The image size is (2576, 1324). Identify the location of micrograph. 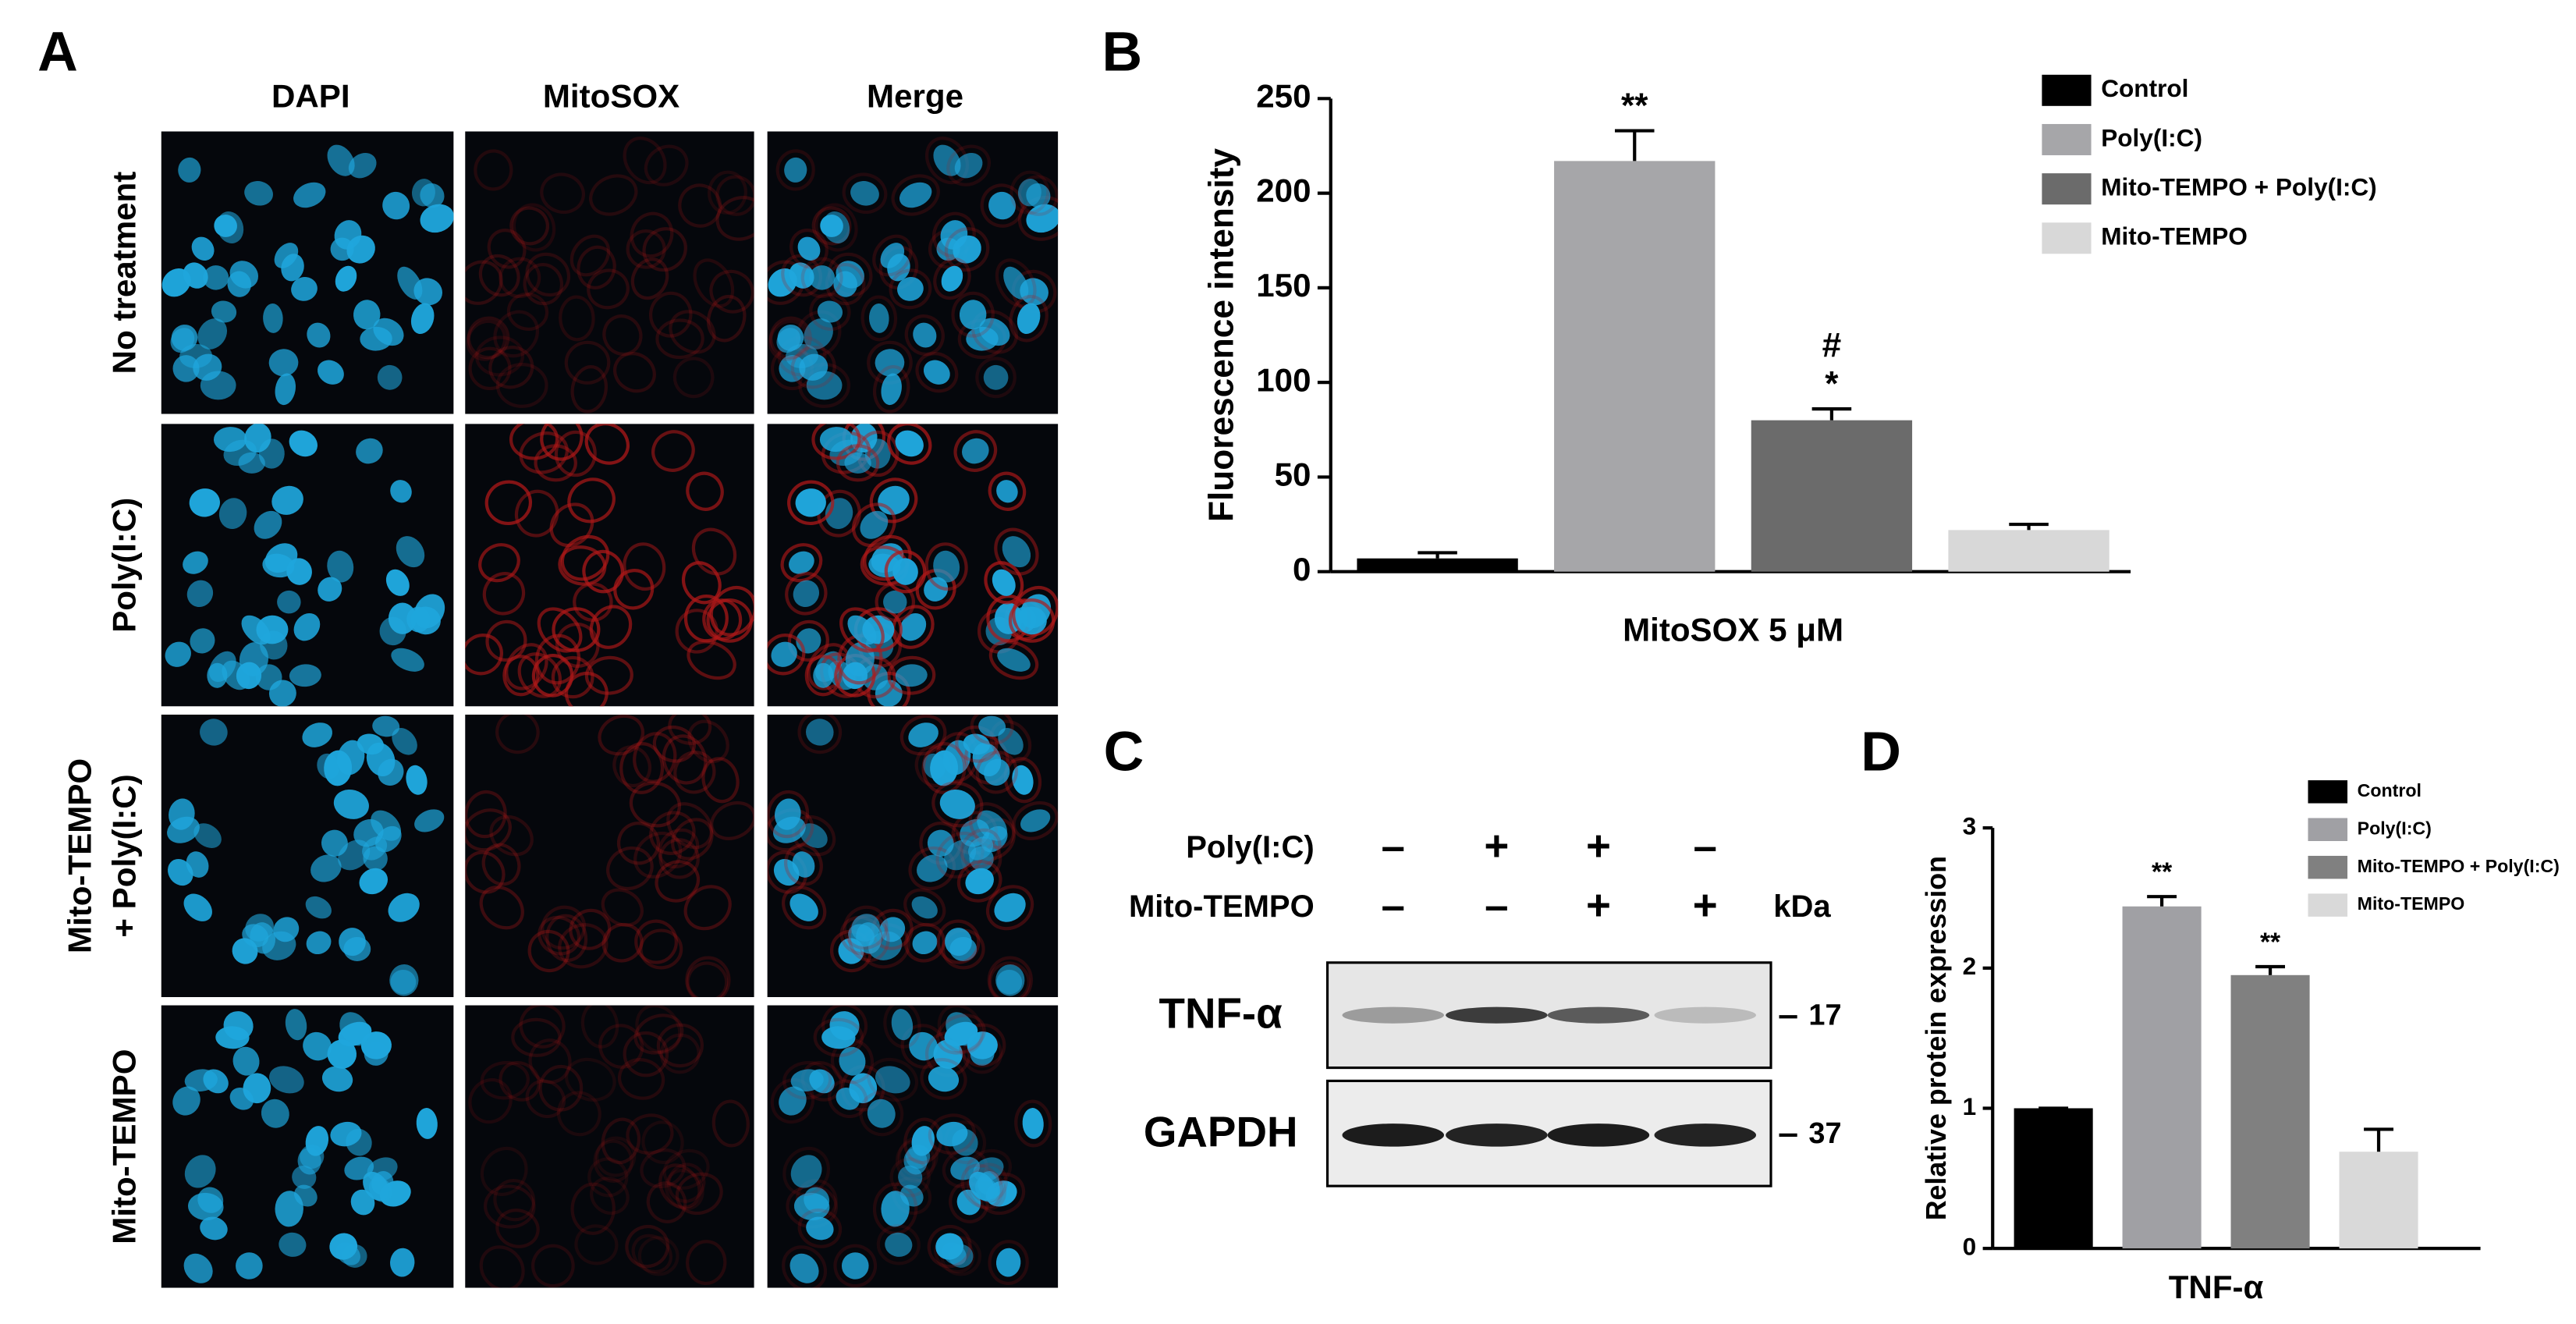
(307, 272).